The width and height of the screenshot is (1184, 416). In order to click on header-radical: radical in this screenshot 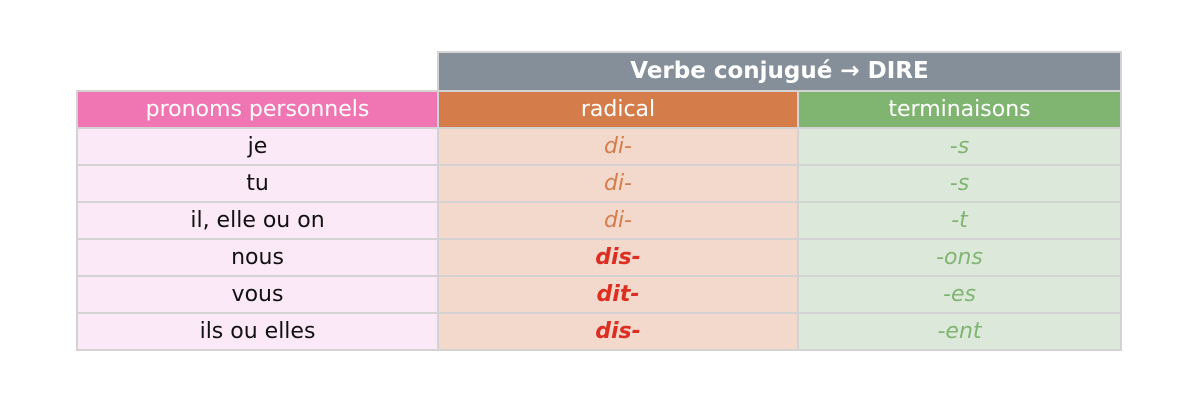, I will do `click(618, 109)`.